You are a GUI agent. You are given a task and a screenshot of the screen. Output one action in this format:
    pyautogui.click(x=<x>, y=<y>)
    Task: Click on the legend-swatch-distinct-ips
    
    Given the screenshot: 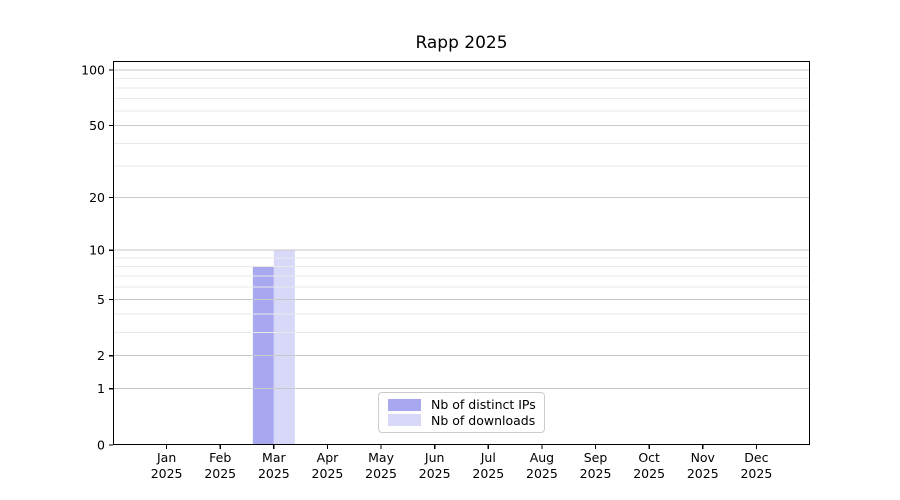 What is the action you would take?
    pyautogui.click(x=404, y=404)
    